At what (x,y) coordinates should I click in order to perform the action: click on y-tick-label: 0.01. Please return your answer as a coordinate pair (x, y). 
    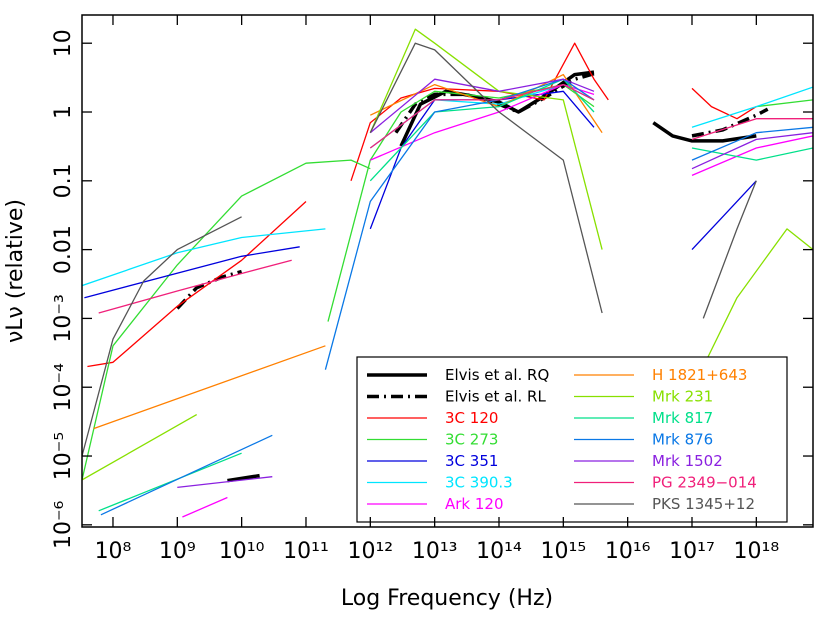
    Looking at the image, I should click on (63, 249).